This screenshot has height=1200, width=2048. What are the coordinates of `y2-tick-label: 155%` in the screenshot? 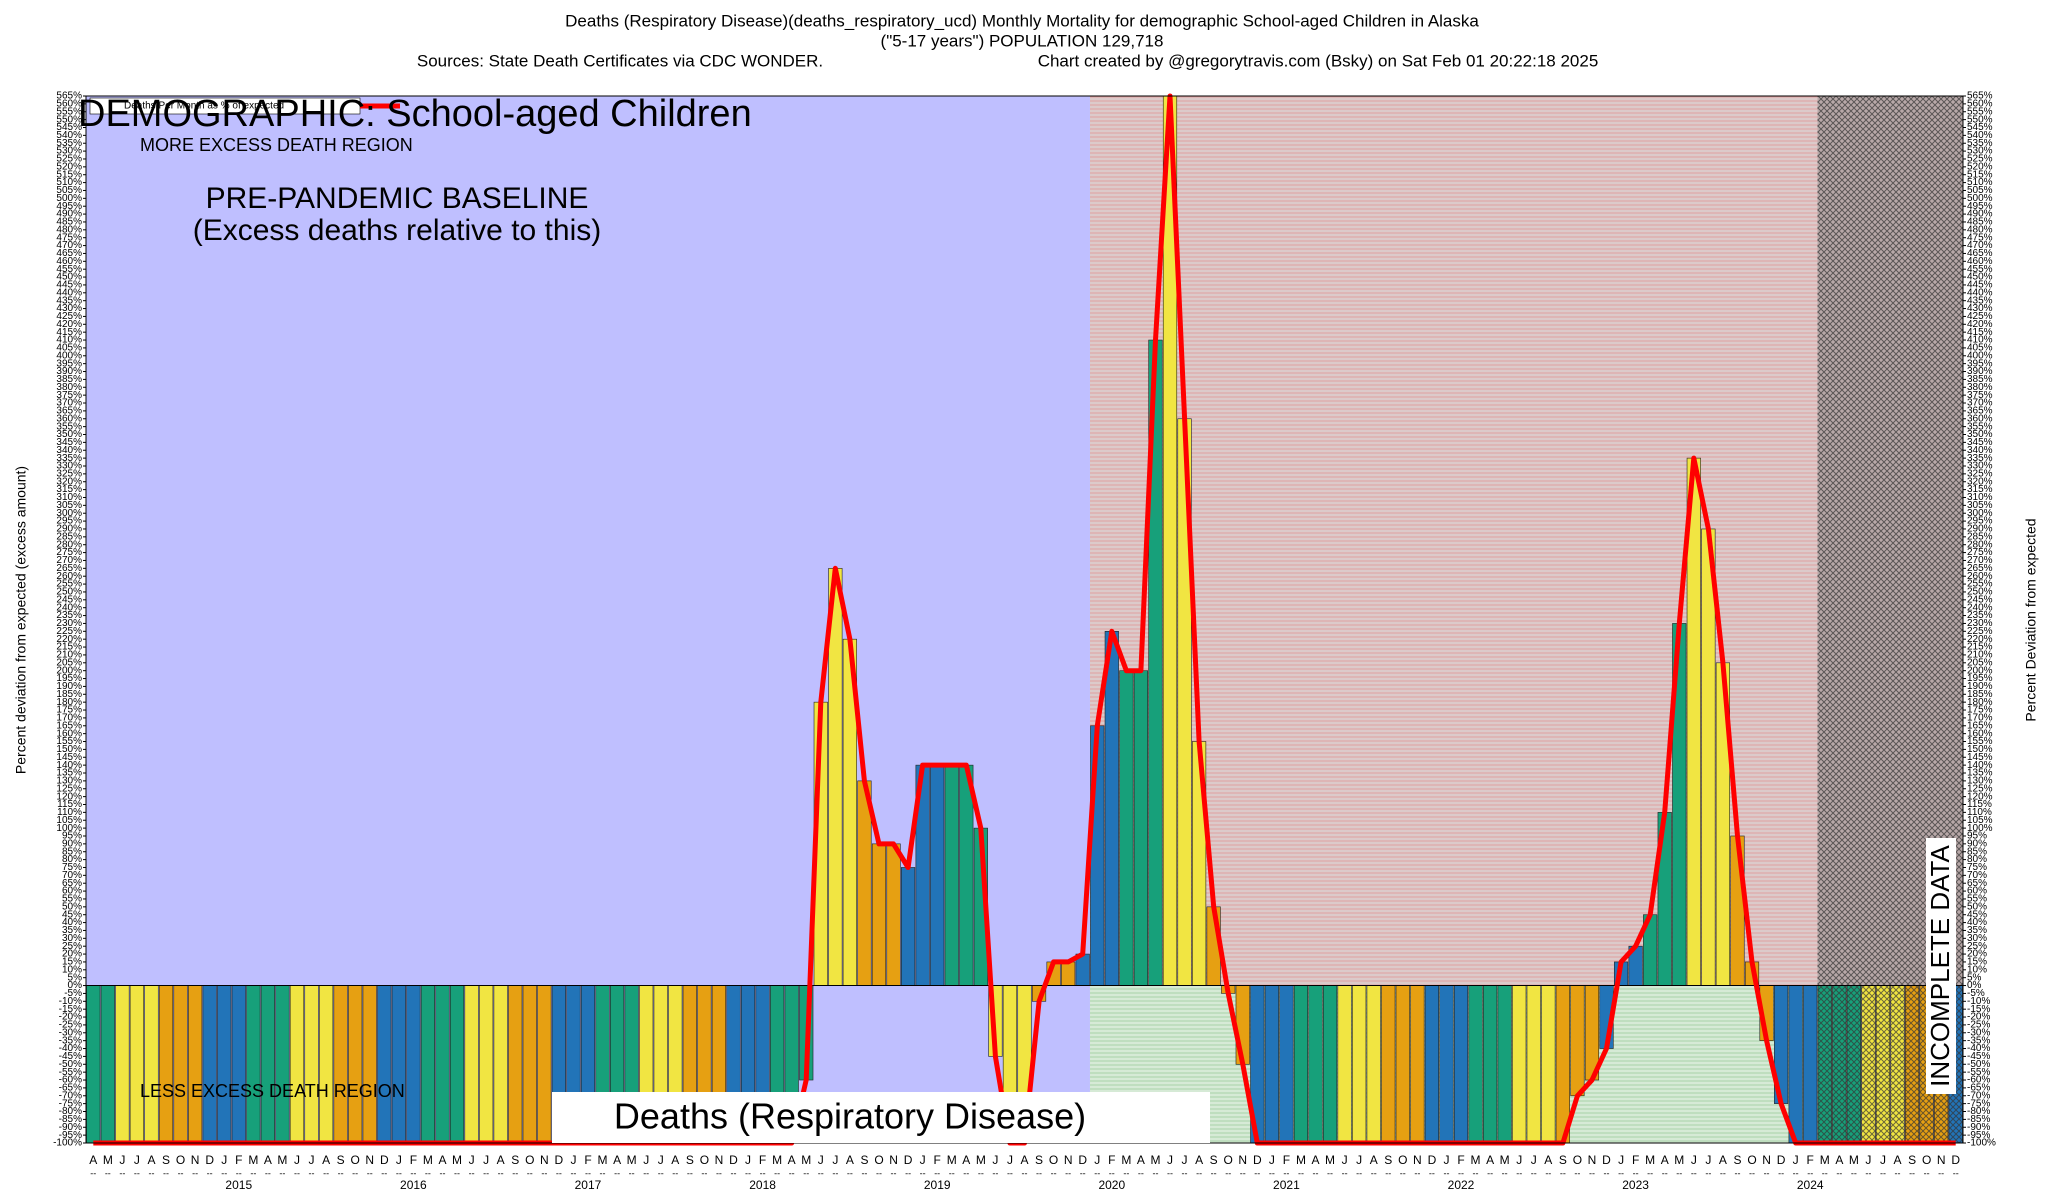 It's located at (1980, 741).